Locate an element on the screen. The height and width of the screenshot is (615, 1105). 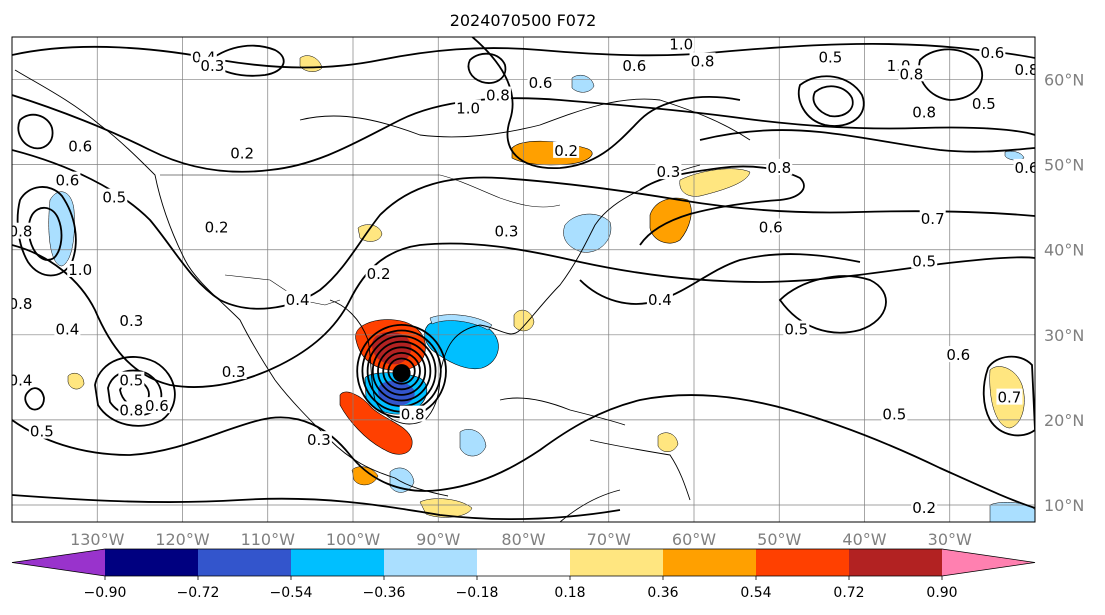
border-us-canada is located at coordinates (360, 191).